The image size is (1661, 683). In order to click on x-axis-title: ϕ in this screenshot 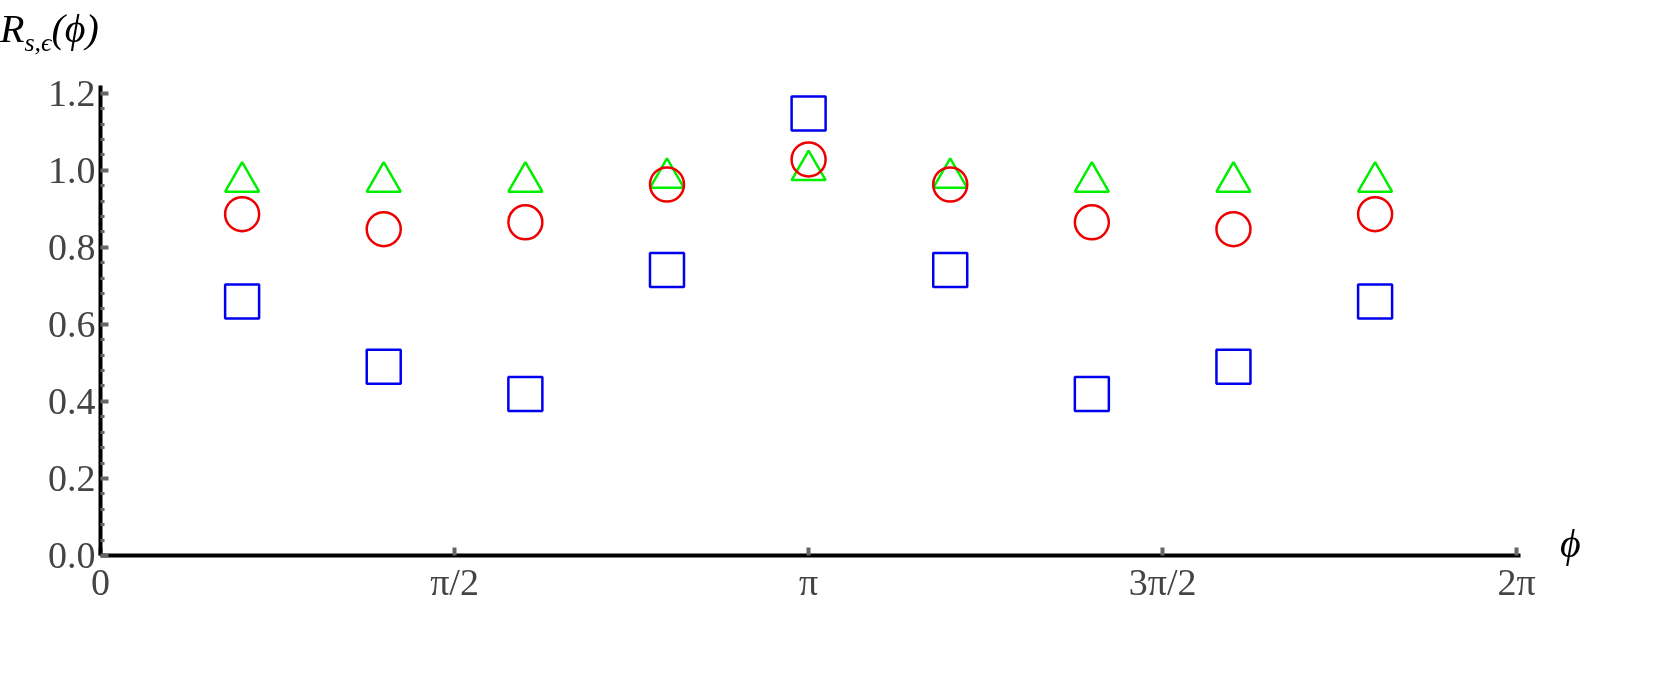, I will do `click(1570, 544)`.